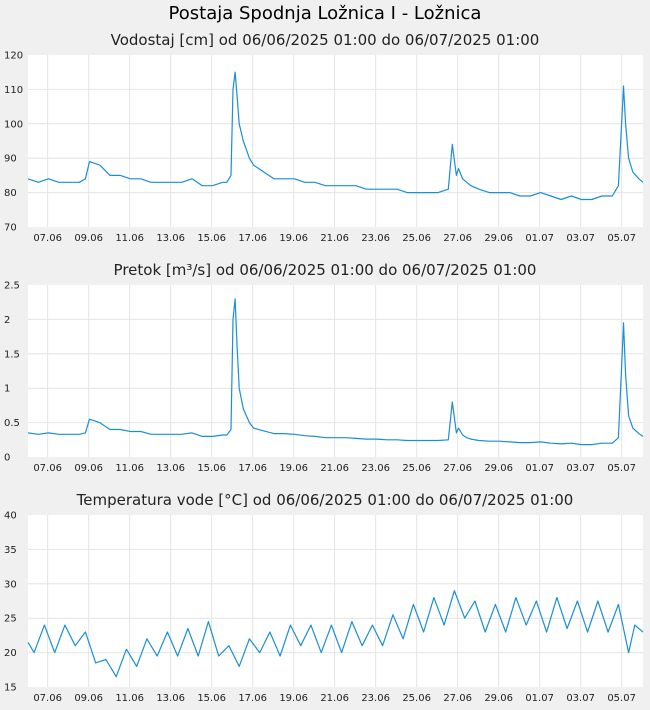 This screenshot has height=710, width=650. I want to click on y-tick-label: 20, so click(10, 653).